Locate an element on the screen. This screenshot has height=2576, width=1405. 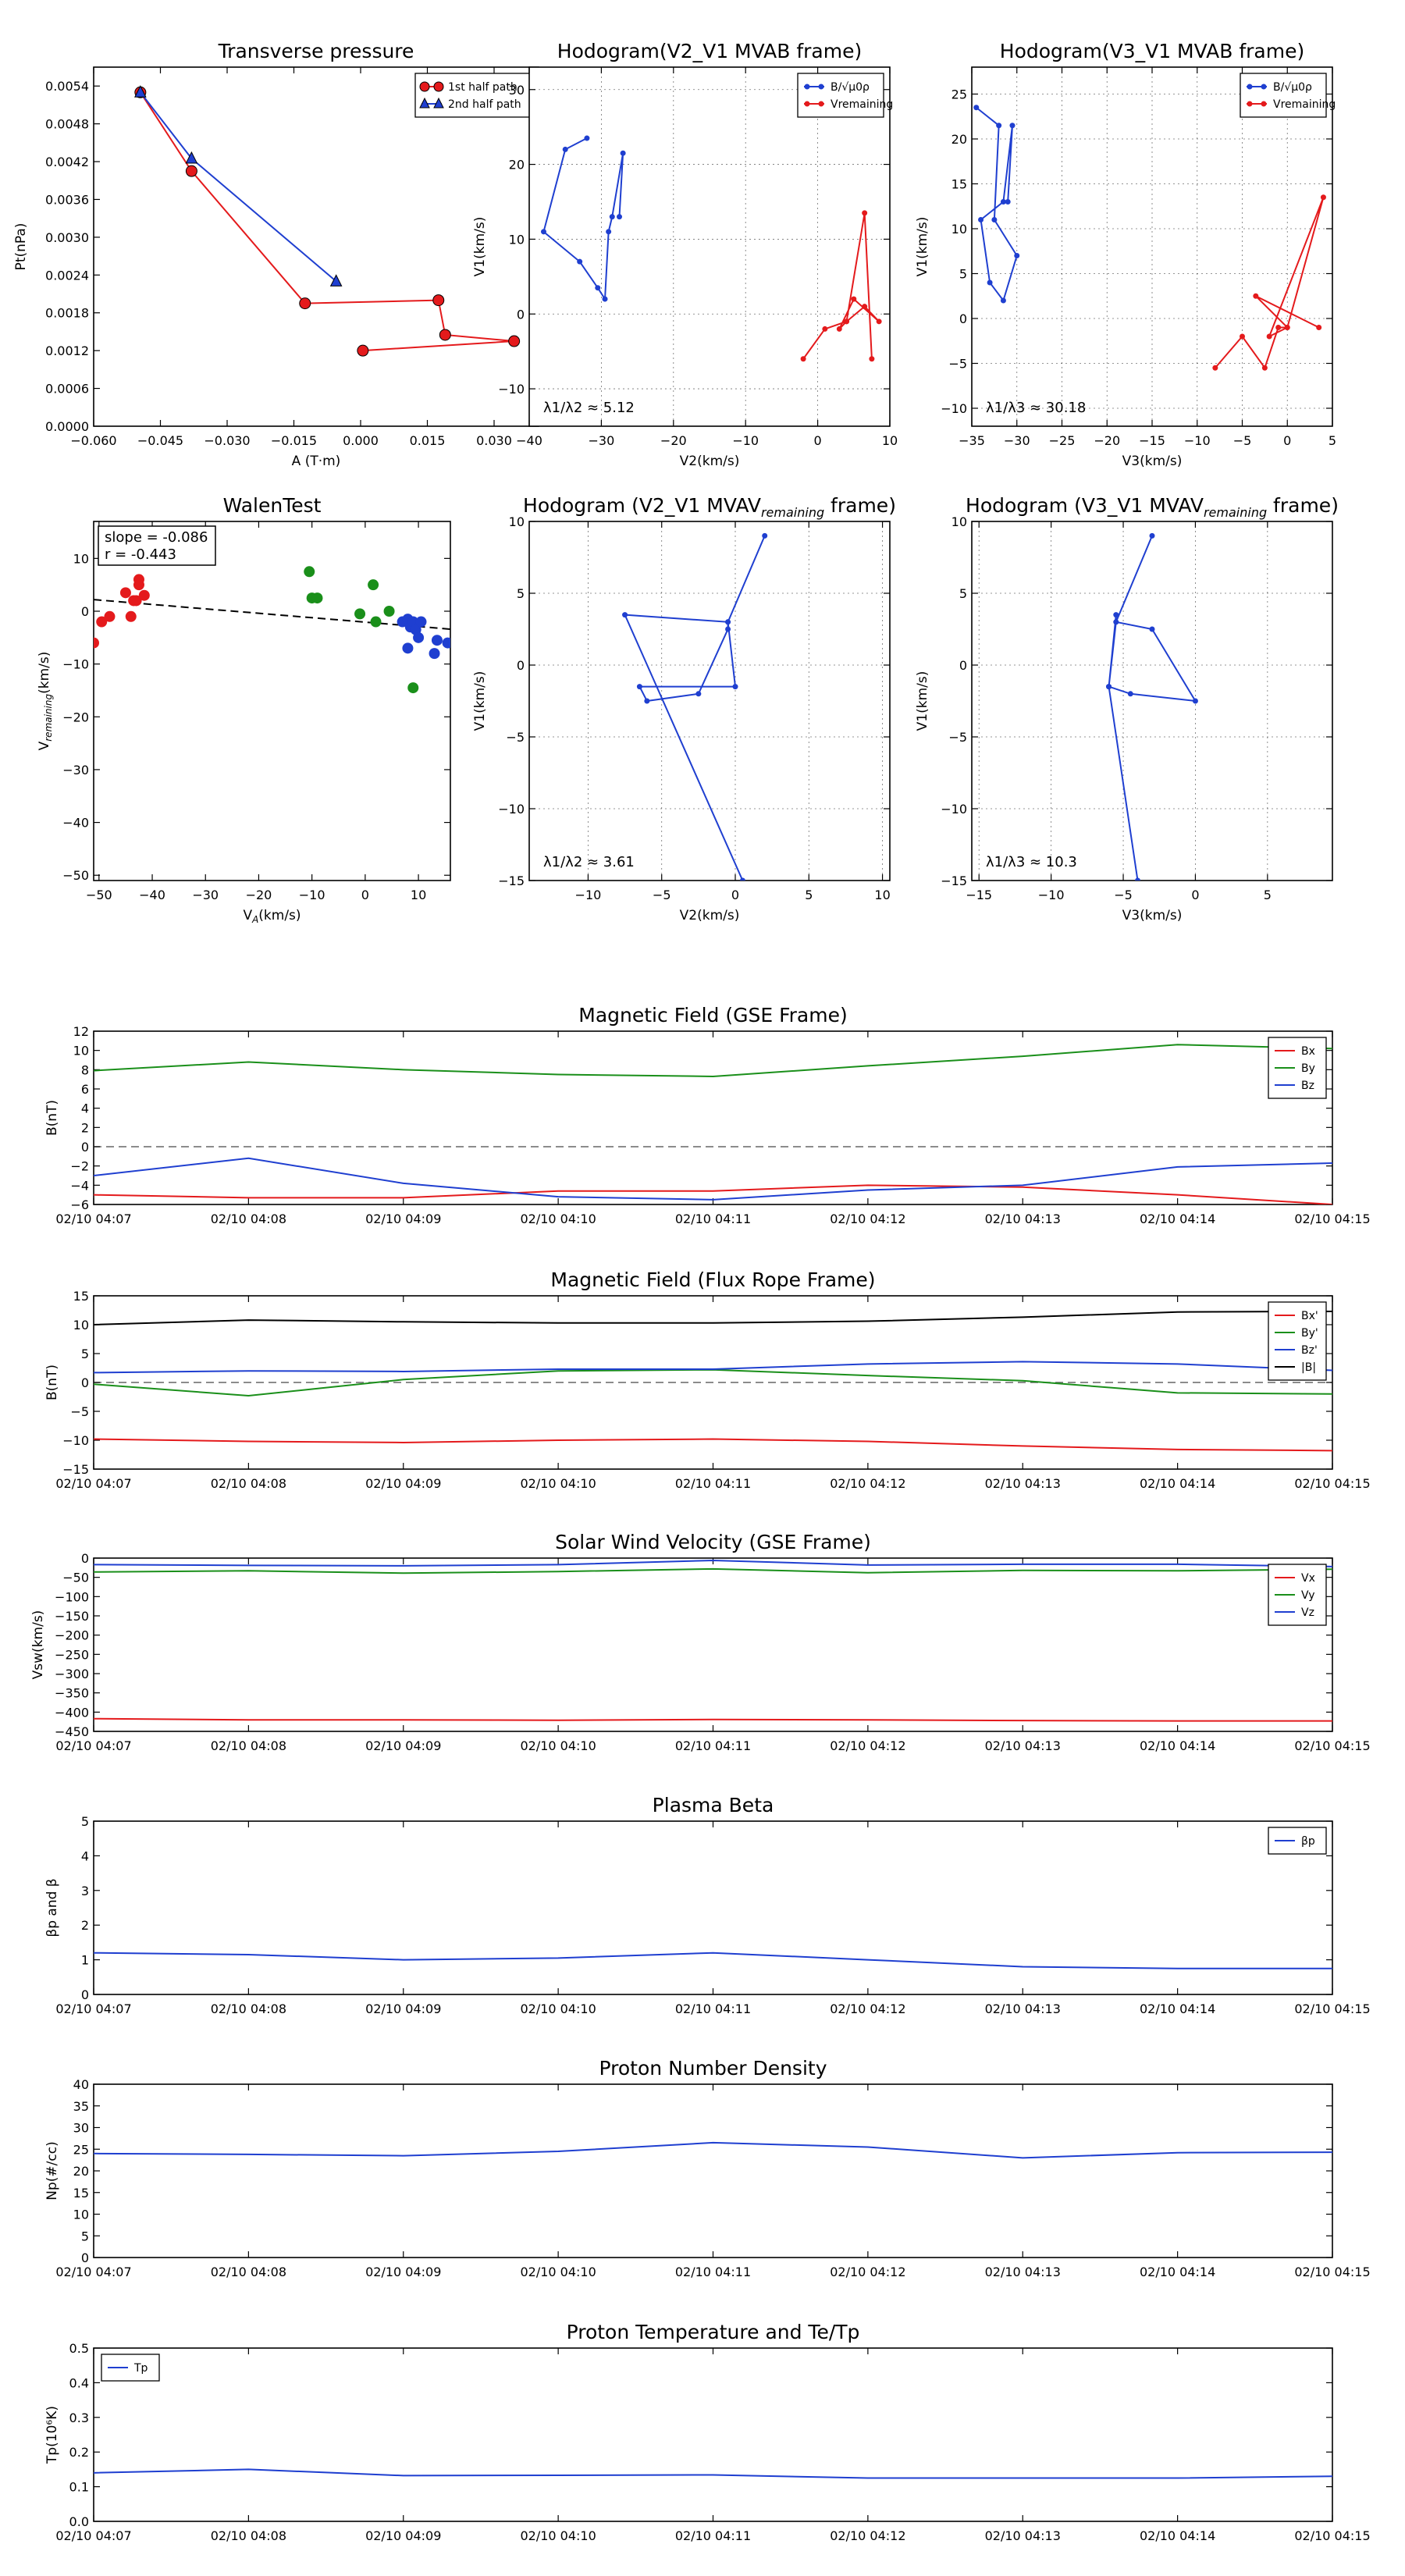
x-tick-label: 5 is located at coordinates (809, 895).